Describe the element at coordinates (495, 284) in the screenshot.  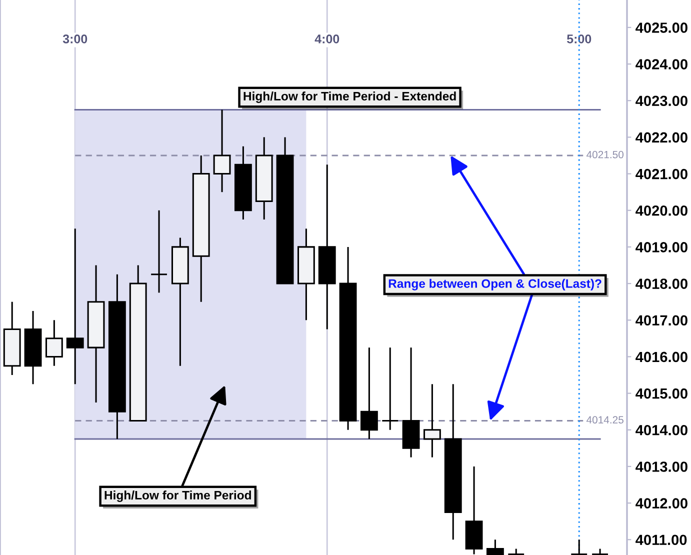
I see `annotation: Range between Open & Close(Last)?` at that location.